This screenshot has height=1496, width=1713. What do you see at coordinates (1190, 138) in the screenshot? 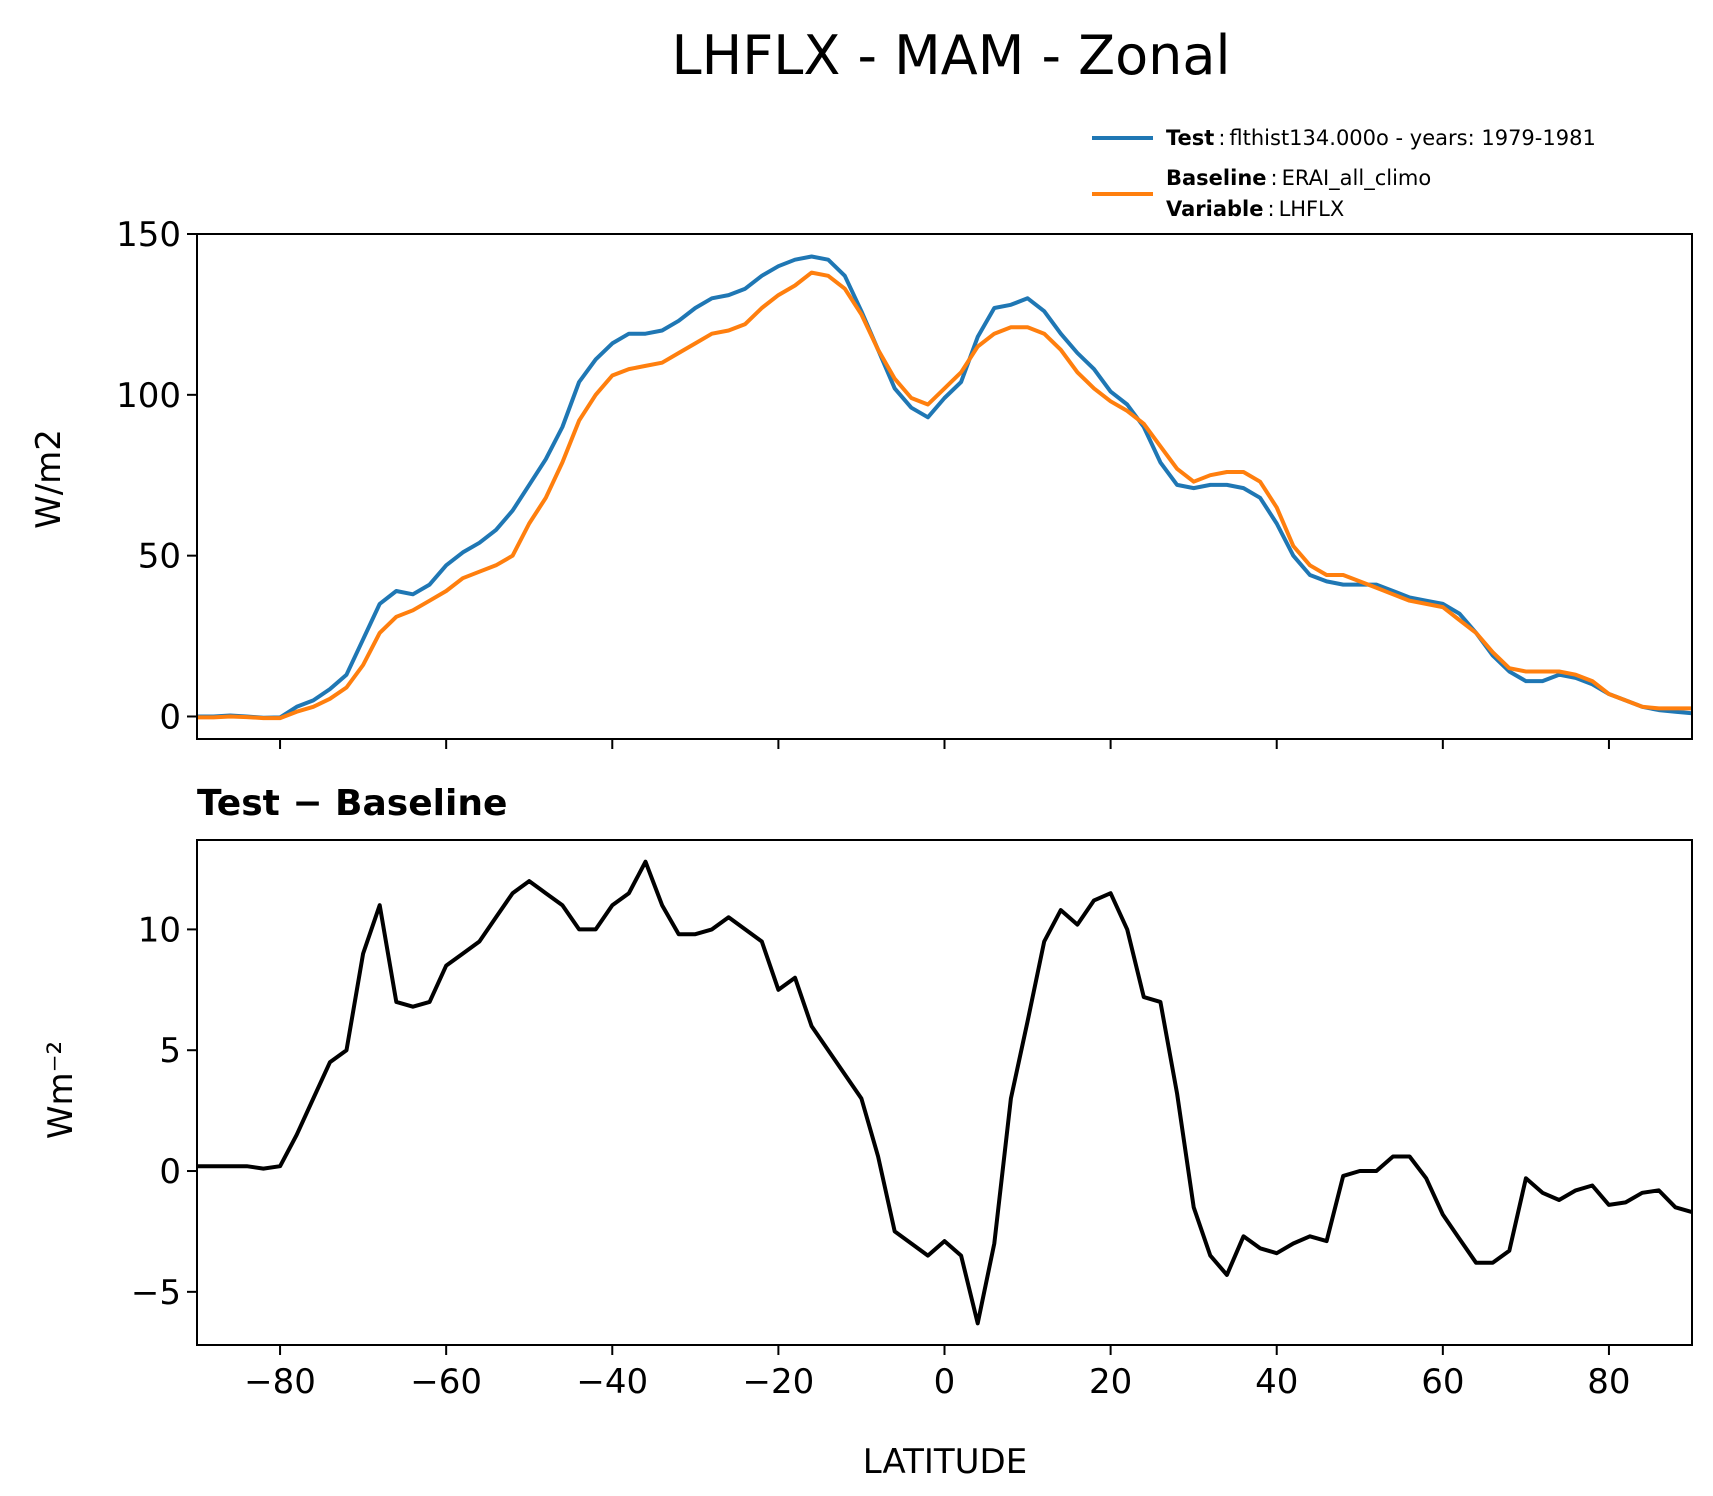
I see `legend-test-label: Test` at bounding box center [1190, 138].